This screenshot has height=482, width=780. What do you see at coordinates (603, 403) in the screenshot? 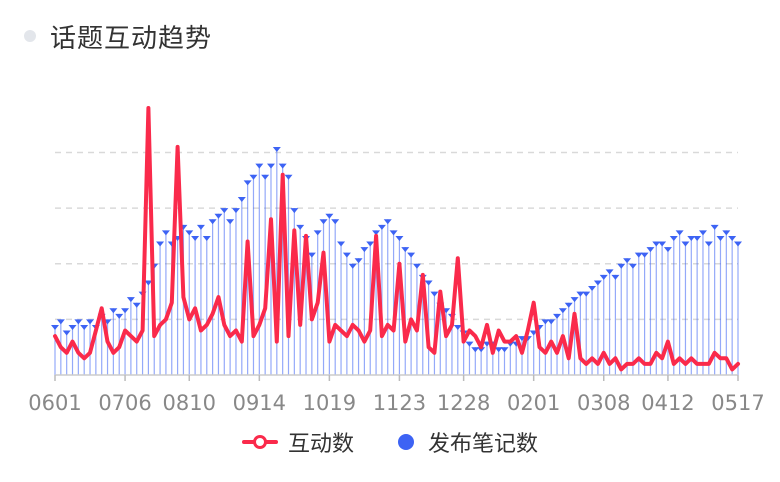
I see `x-tick-label: 0308` at bounding box center [603, 403].